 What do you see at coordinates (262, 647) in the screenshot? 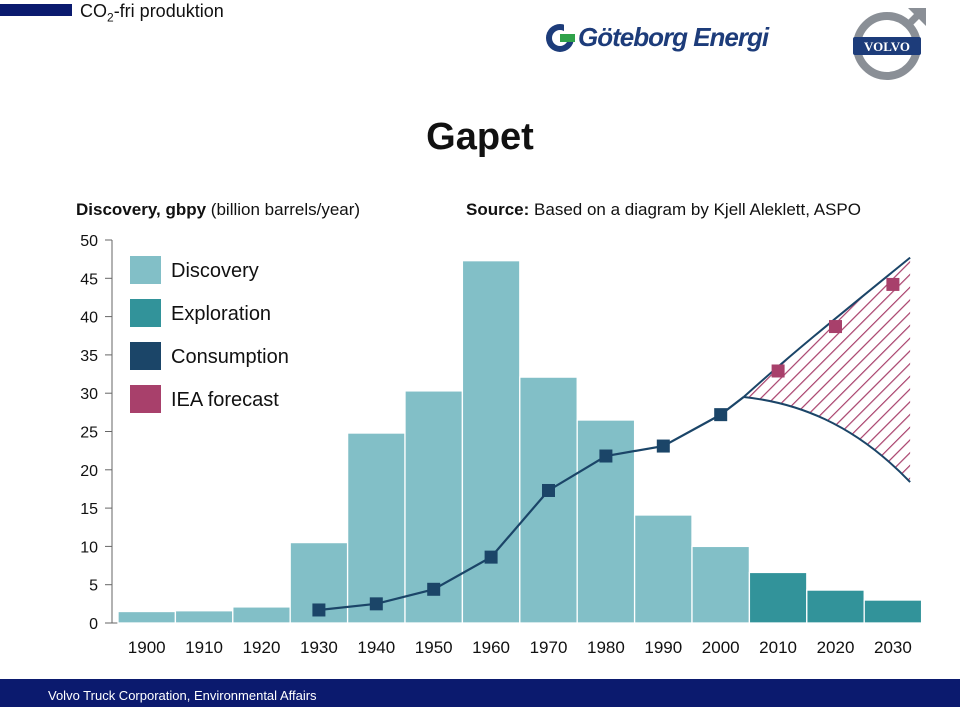
I see `x-tick-label: 1920` at bounding box center [262, 647].